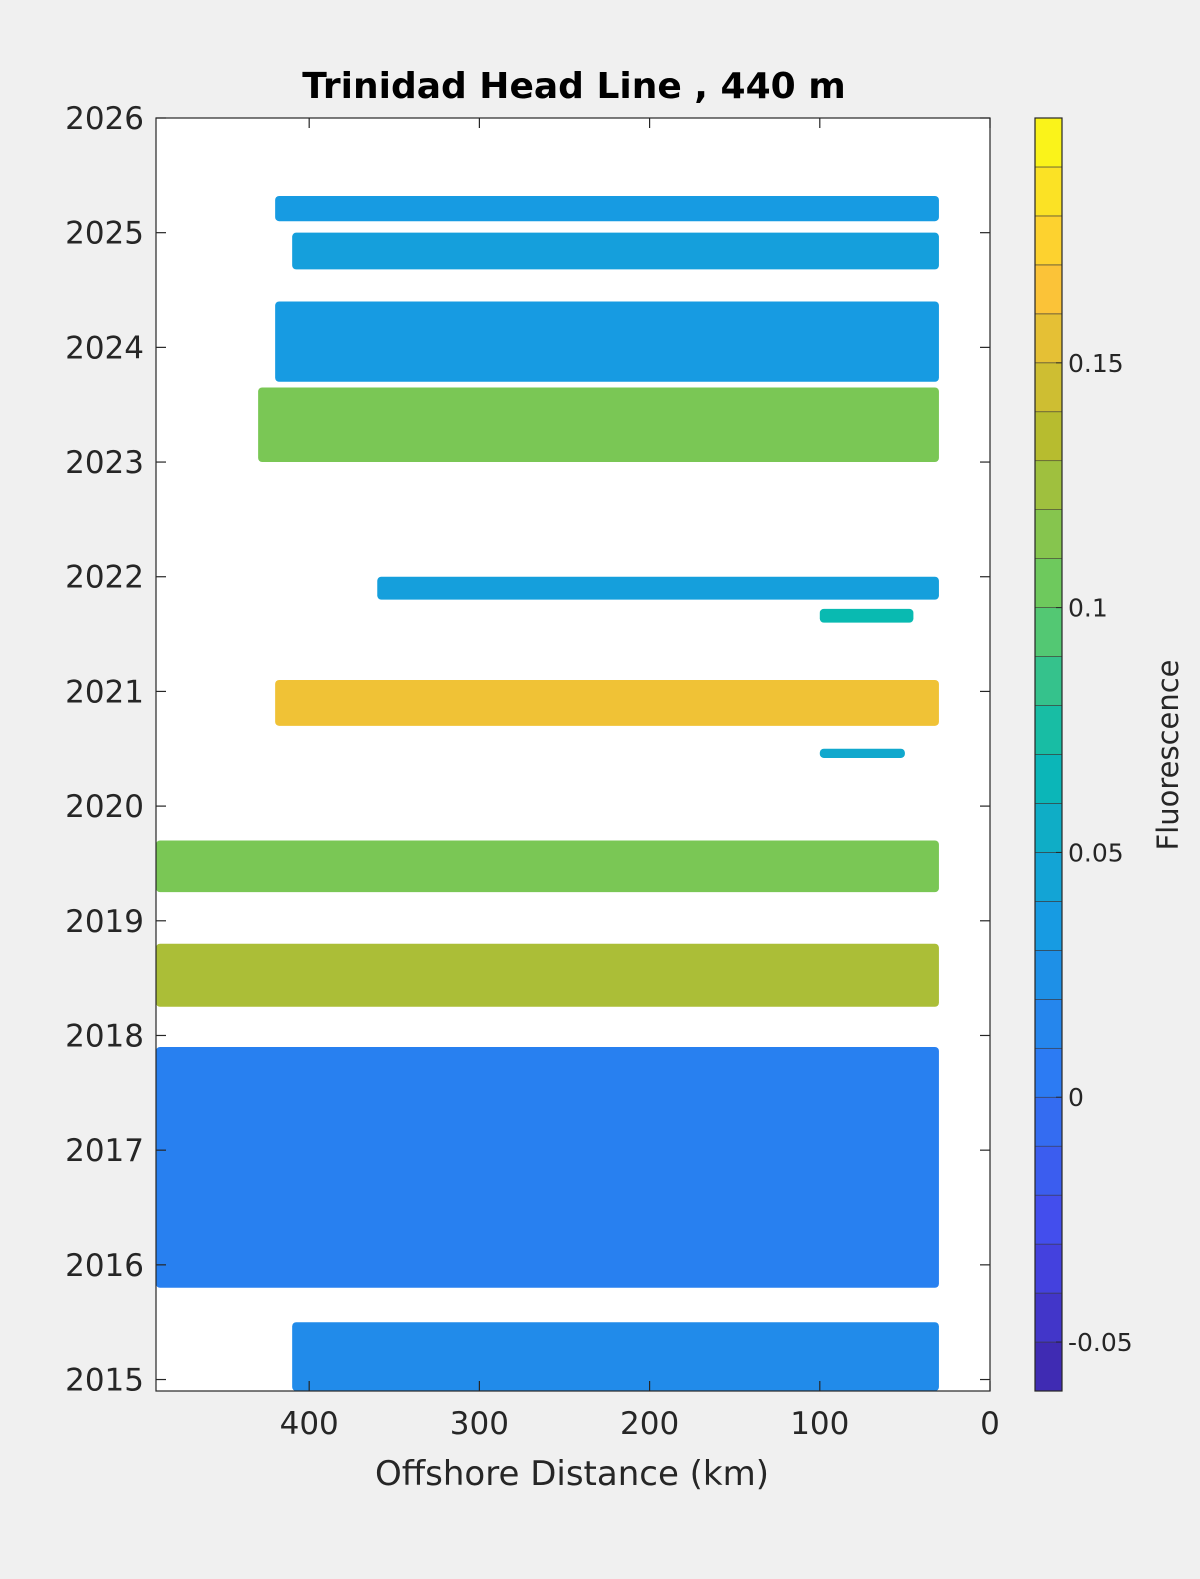  Describe the element at coordinates (104, 578) in the screenshot. I see `y-tick-label-2022: 2022` at that location.